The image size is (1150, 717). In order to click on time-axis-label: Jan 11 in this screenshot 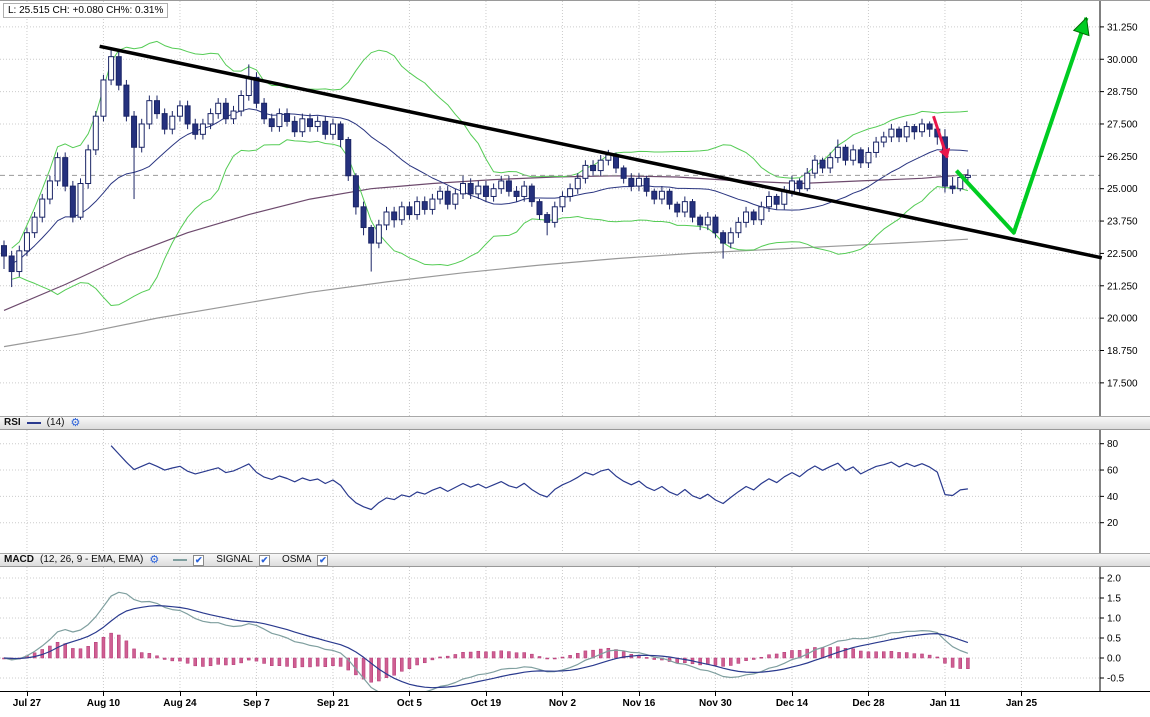, I will do `click(945, 703)`.